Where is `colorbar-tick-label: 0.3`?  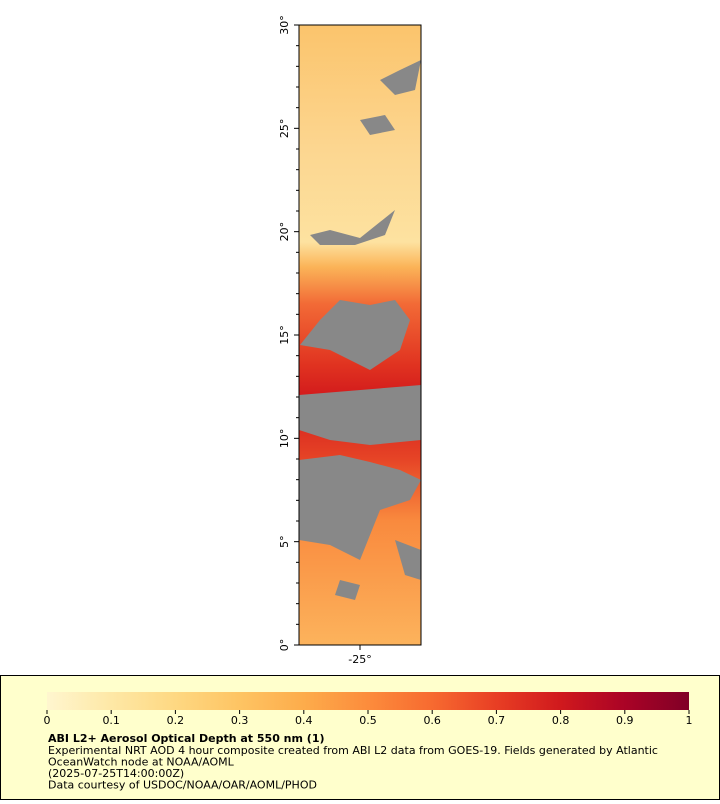
colorbar-tick-label: 0.3 is located at coordinates (240, 720).